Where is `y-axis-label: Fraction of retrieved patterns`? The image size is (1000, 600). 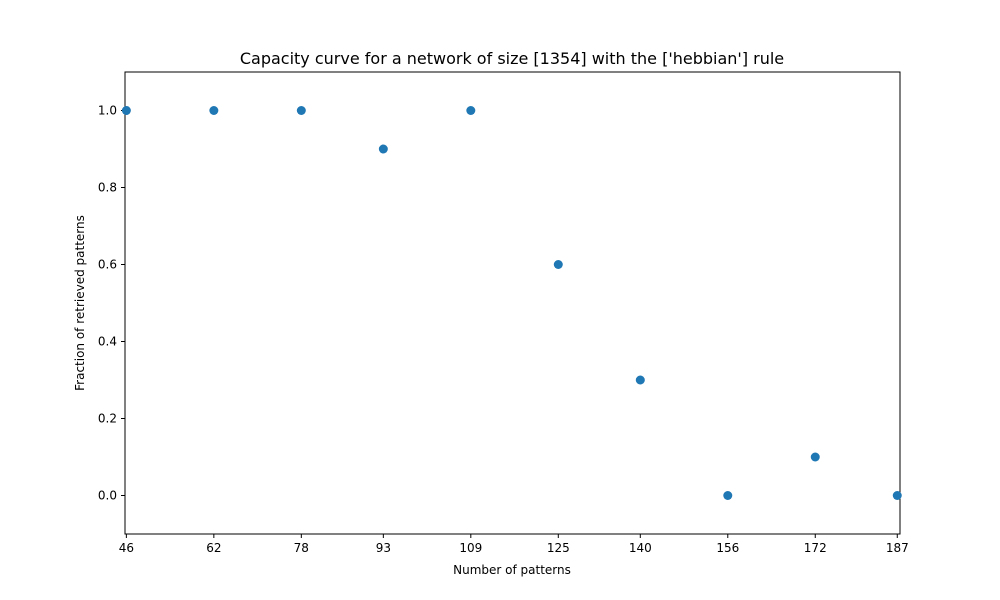 y-axis-label: Fraction of retrieved patterns is located at coordinates (80, 303).